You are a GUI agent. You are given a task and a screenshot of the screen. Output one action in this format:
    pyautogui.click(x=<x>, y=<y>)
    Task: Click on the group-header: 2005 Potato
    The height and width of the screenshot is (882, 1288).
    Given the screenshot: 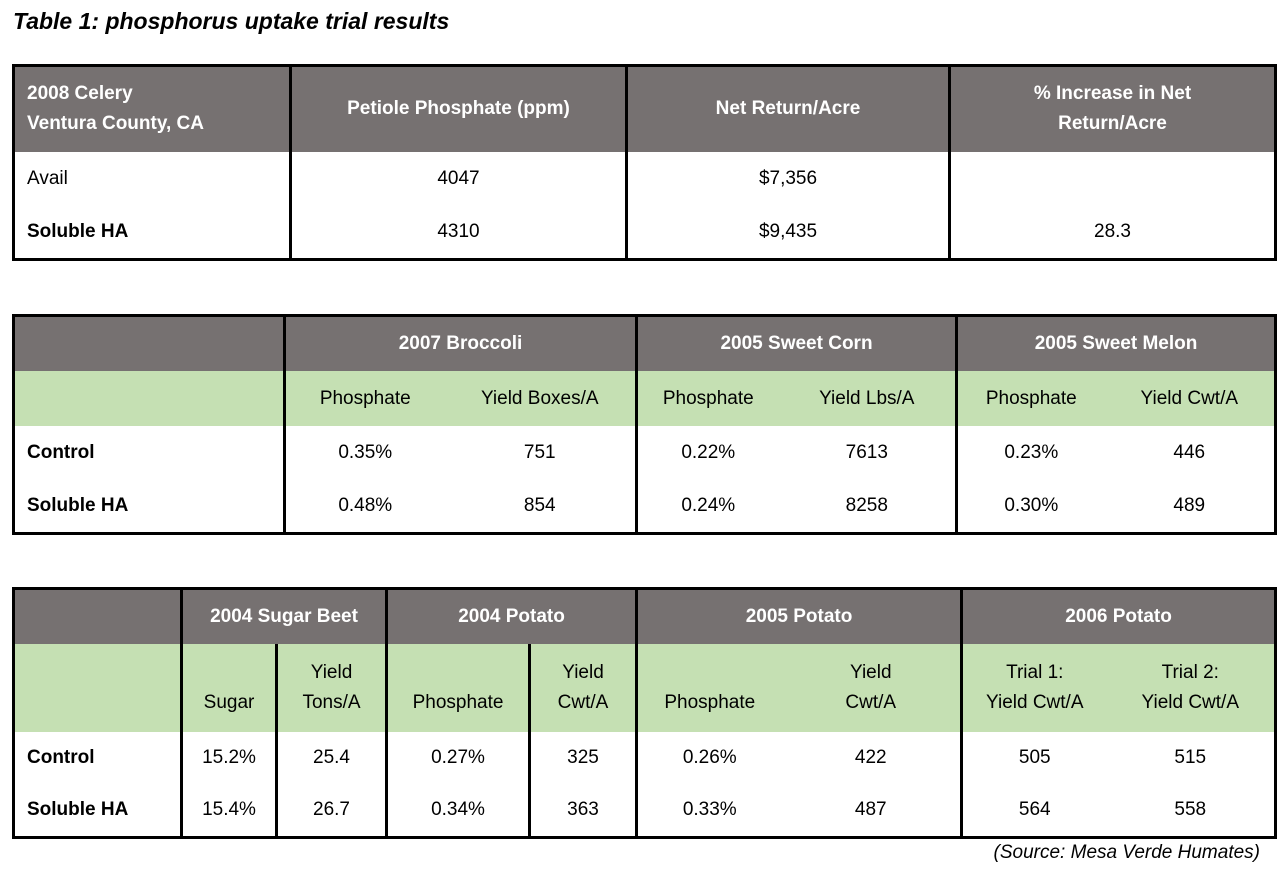 What is the action you would take?
    pyautogui.click(x=798, y=616)
    